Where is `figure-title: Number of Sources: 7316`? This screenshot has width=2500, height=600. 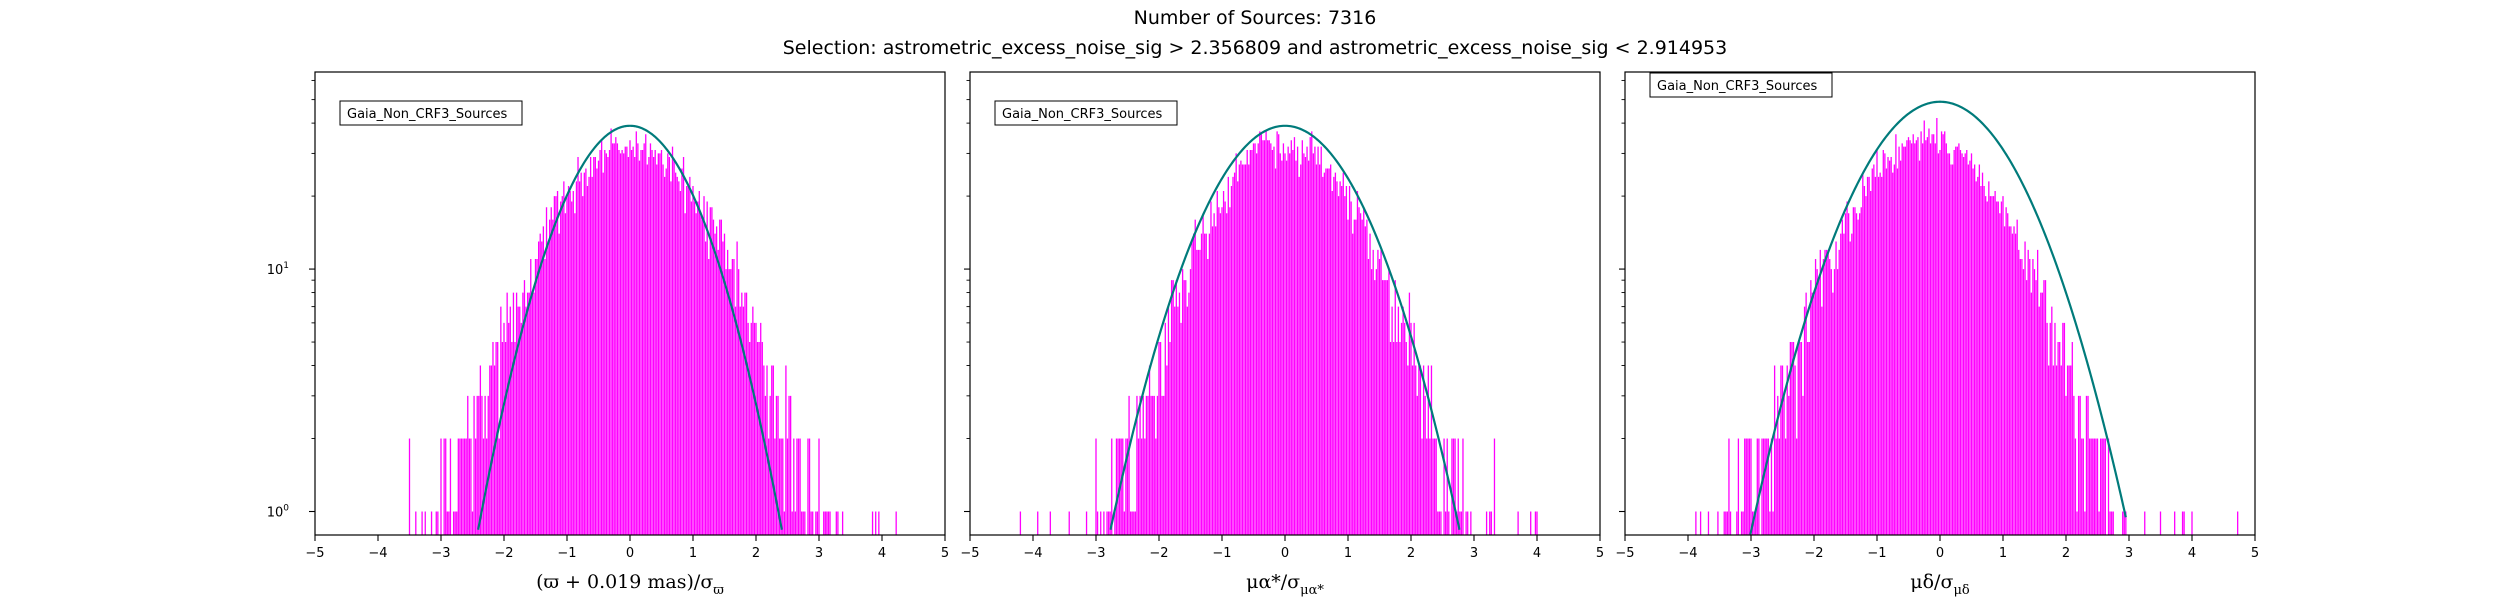 figure-title: Number of Sources: 7316 is located at coordinates (1255, 18).